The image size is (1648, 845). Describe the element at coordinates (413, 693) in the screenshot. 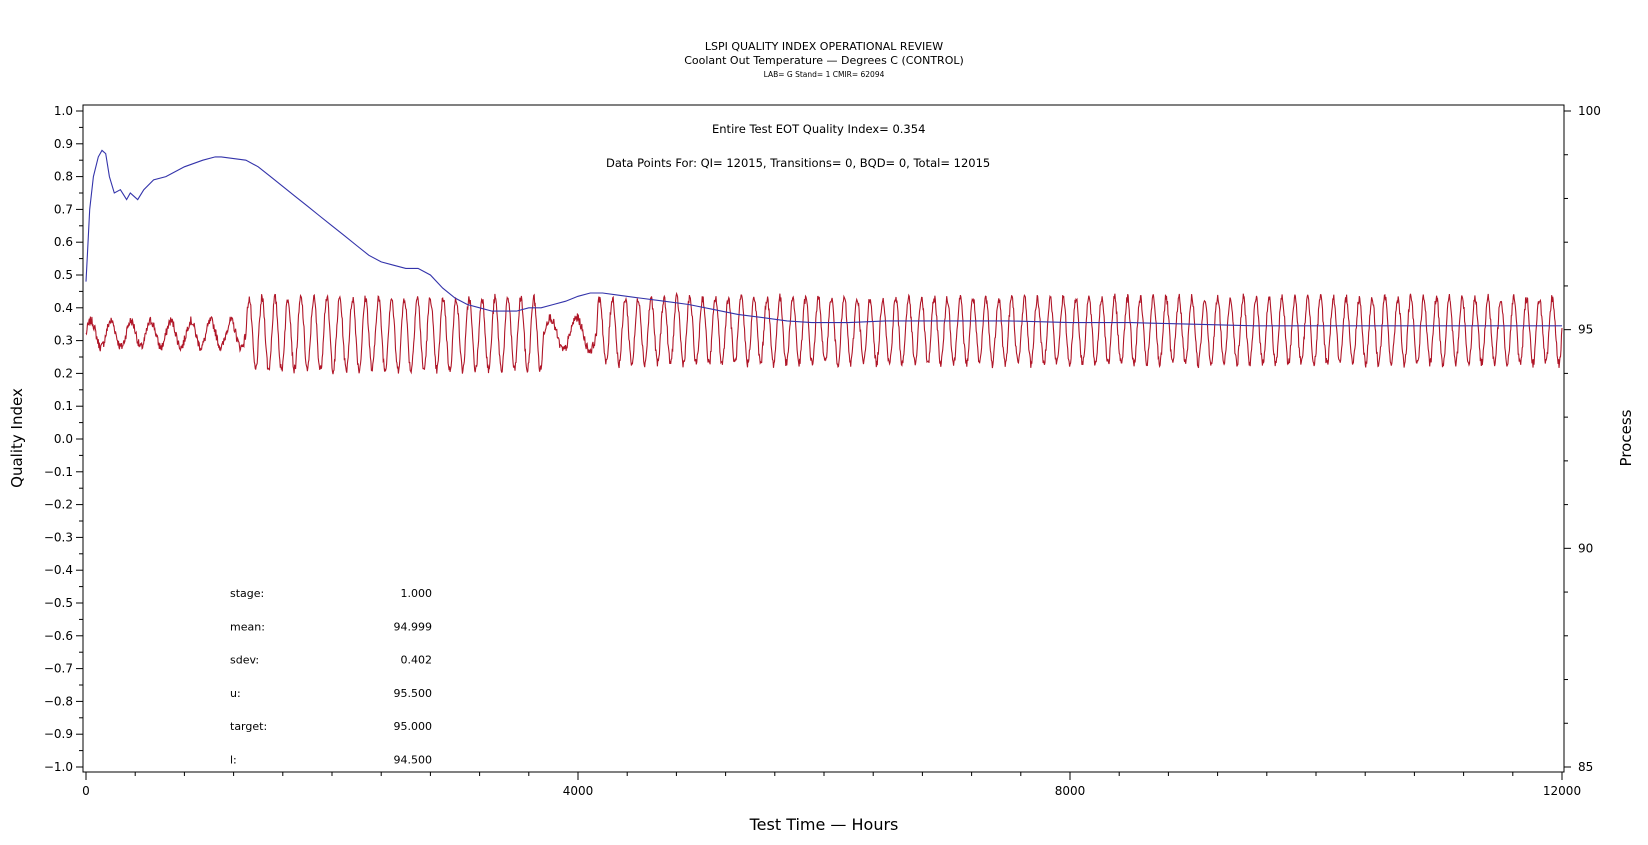

I see `stat-value: 95.500` at that location.